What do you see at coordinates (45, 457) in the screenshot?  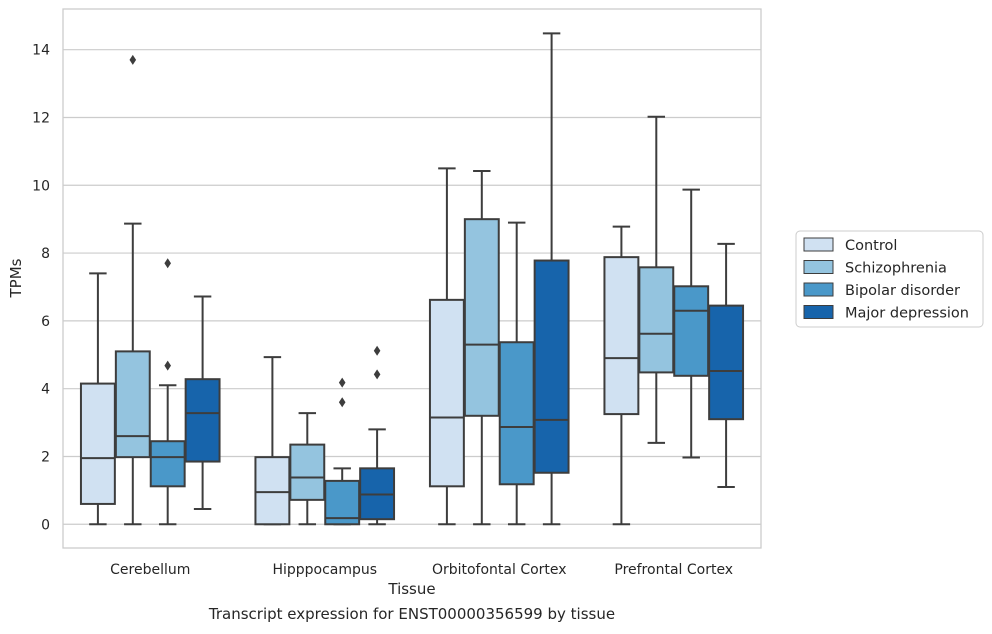 I see `y-tick-label: 2` at bounding box center [45, 457].